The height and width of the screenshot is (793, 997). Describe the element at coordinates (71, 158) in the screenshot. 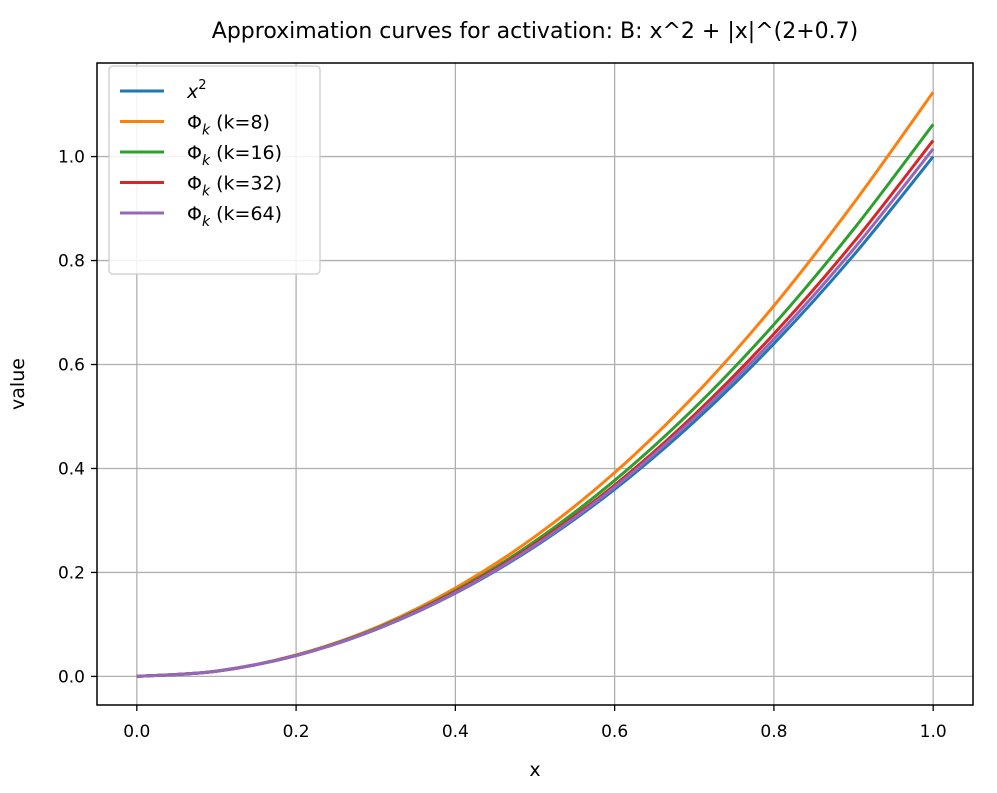

I see `y-tick-label: 1.0` at that location.